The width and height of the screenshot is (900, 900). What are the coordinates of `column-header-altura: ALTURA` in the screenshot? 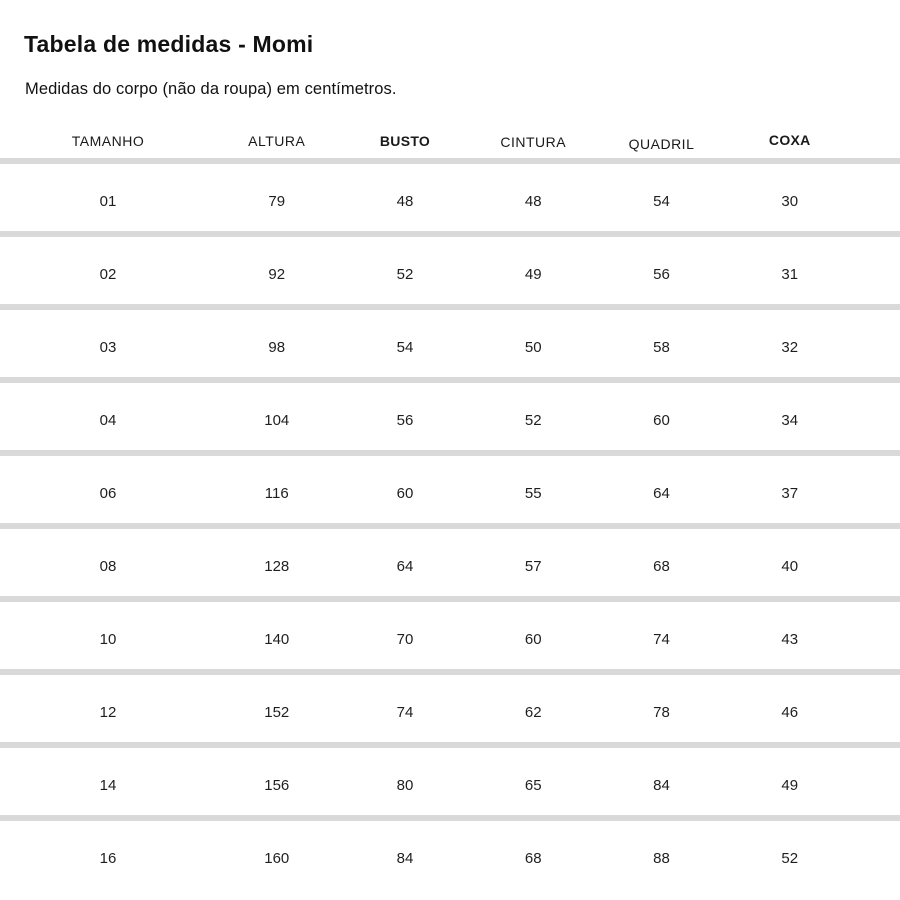 It's located at (277, 141).